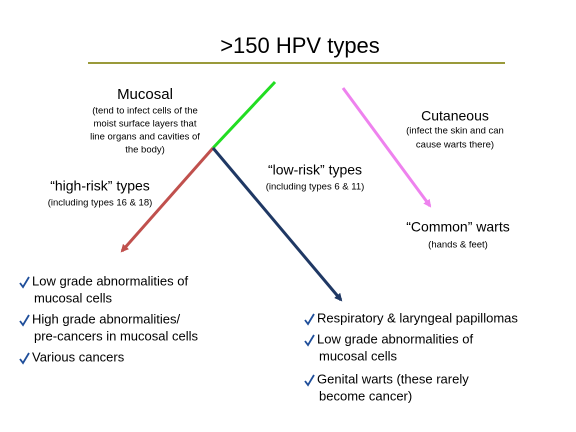  Describe the element at coordinates (277, 224) in the screenshot. I see `low-risk-arrow` at that location.